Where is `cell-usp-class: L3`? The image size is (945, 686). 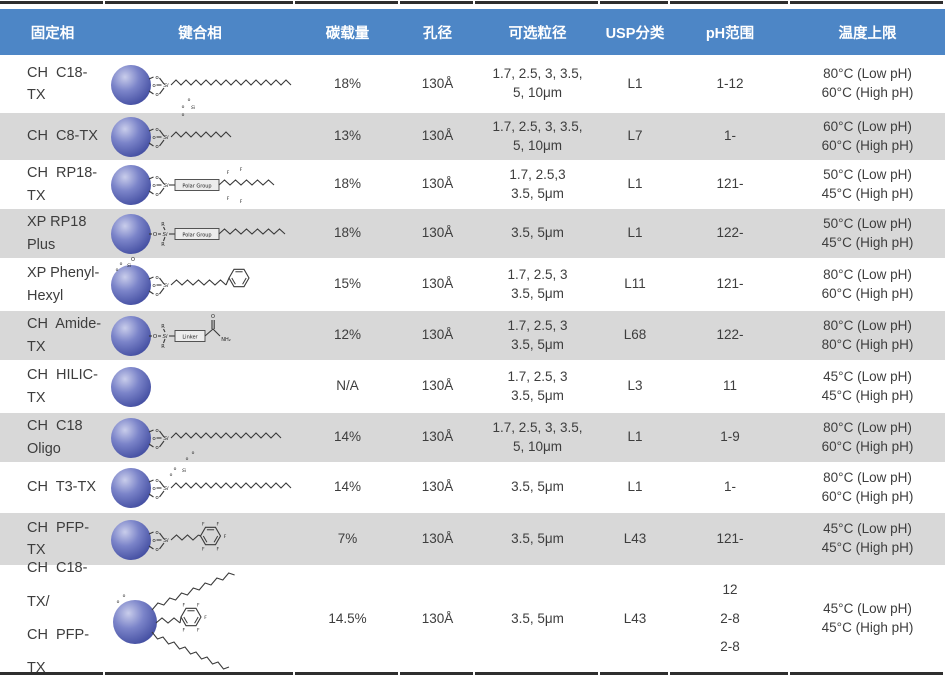
cell-usp-class: L3 is located at coordinates (635, 386).